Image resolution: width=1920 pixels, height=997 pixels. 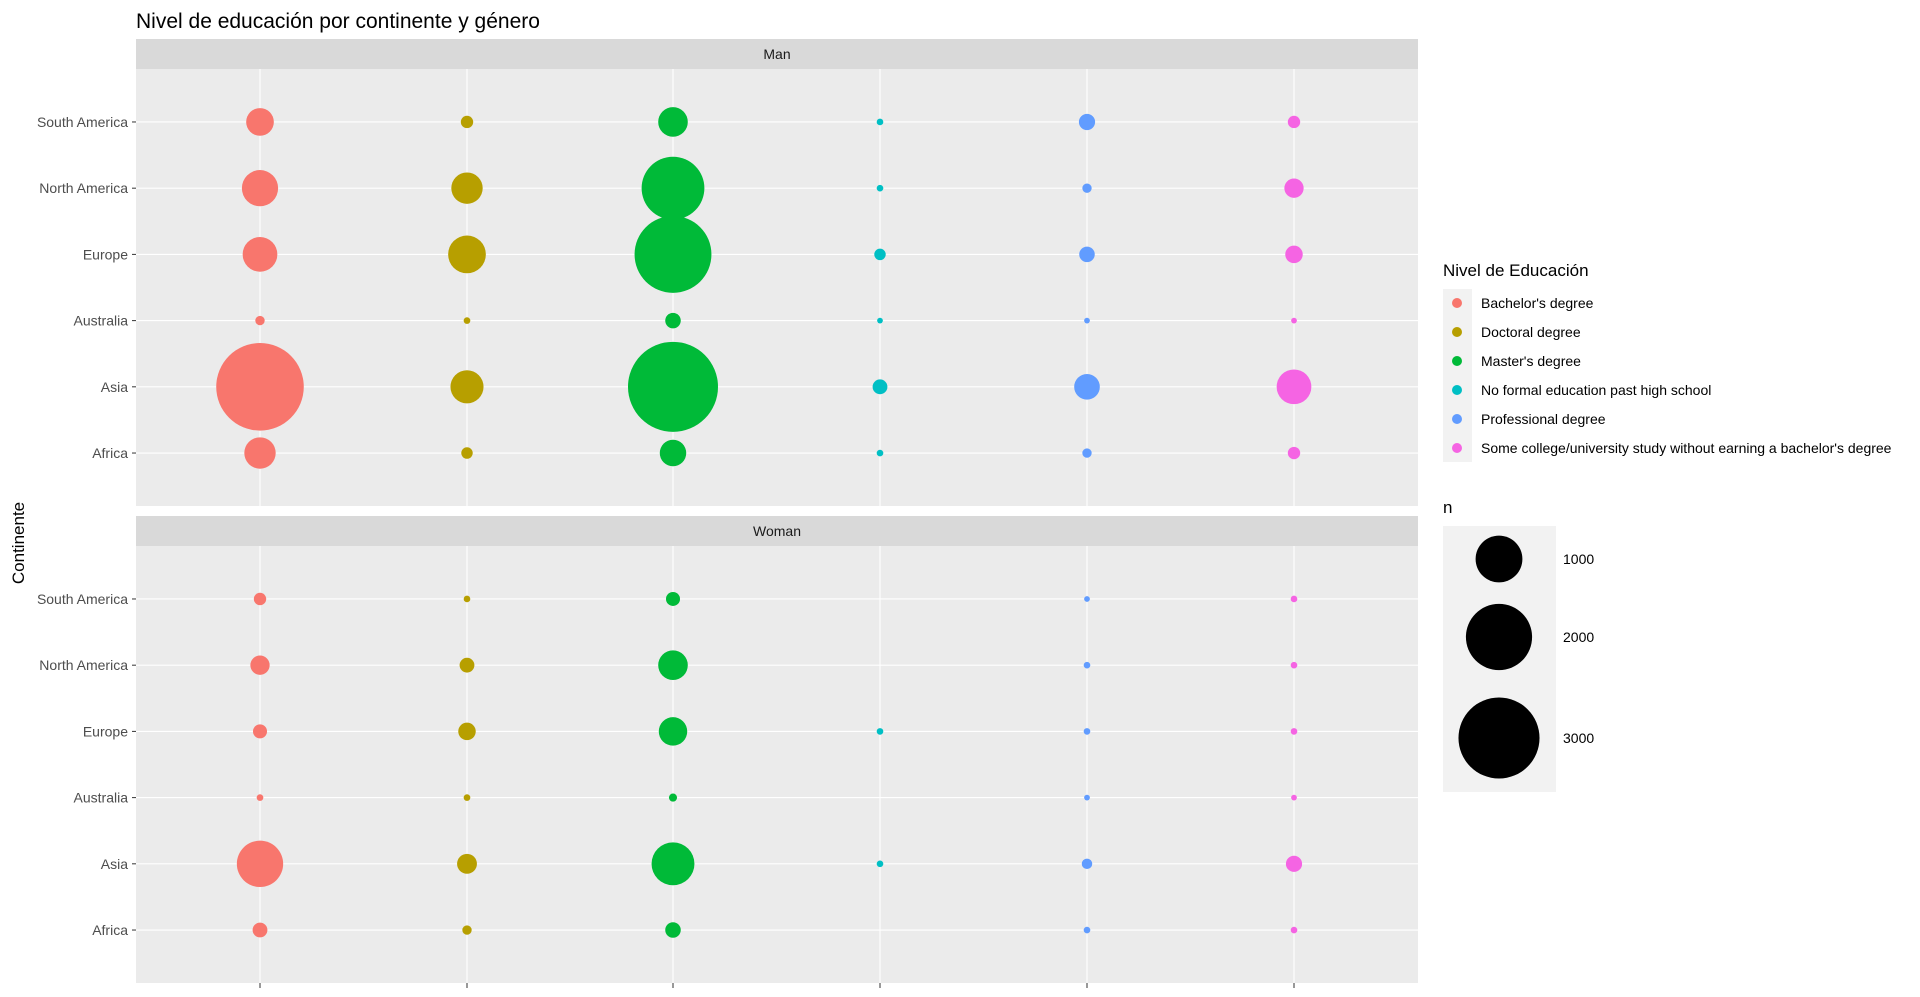 I want to click on legend-key-doctoral-degree, so click(x=1457, y=332).